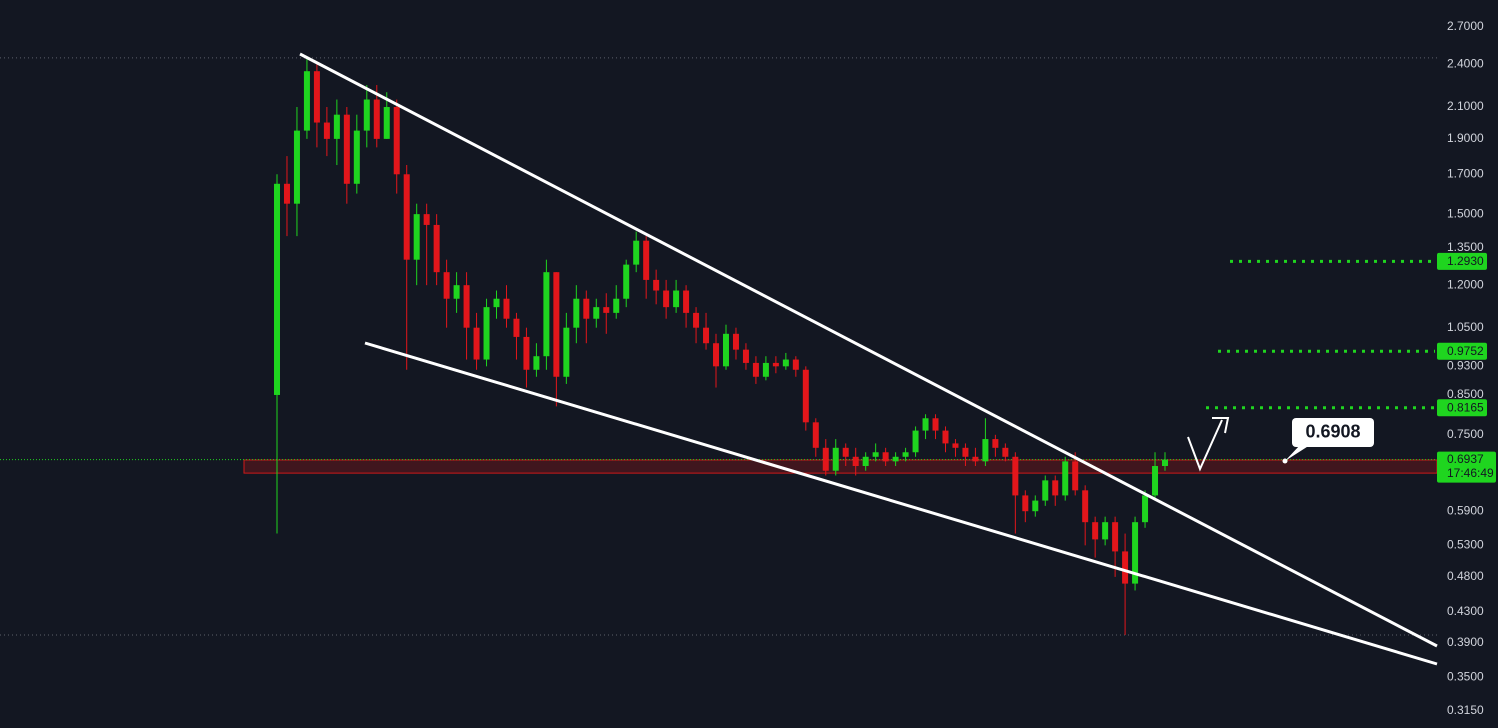 The width and height of the screenshot is (1498, 728). What do you see at coordinates (1465, 510) in the screenshot?
I see `y-tick-label: 0.5900` at bounding box center [1465, 510].